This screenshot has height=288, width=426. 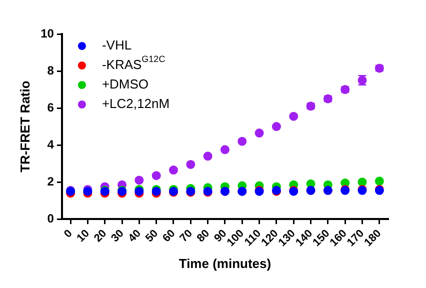 What do you see at coordinates (117, 45) in the screenshot?
I see `legend-label: -VHL` at bounding box center [117, 45].